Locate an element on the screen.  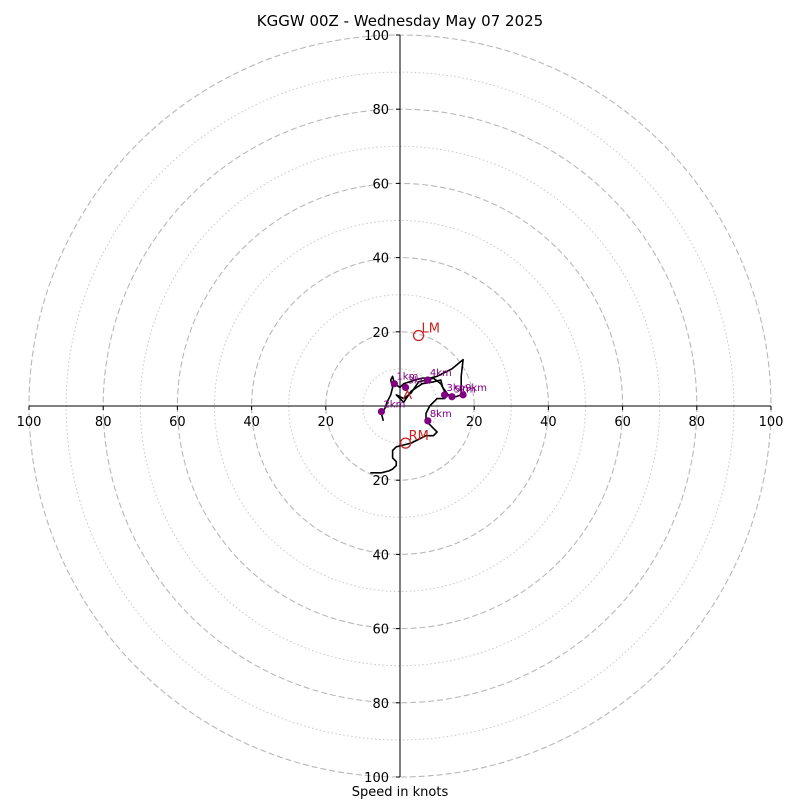
storm-motion-group: LM RM is located at coordinates (419, 385).